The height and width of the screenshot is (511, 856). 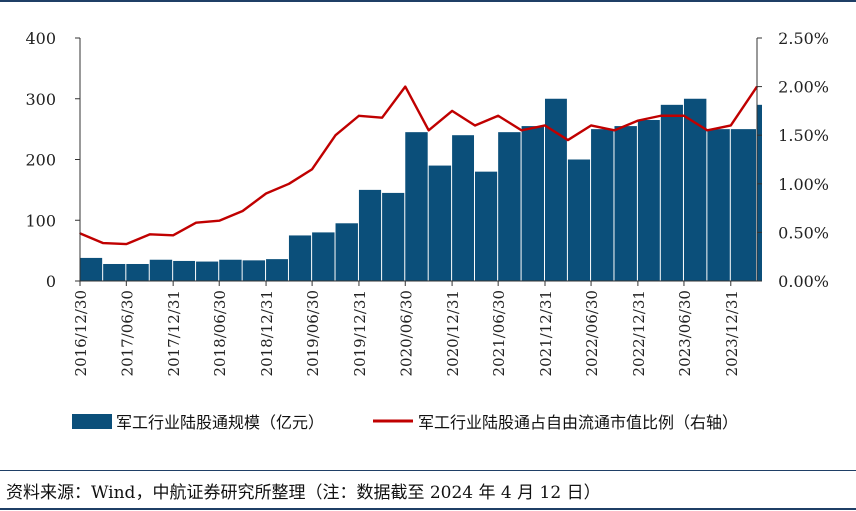 What do you see at coordinates (803, 184) in the screenshot?
I see `right-tick-label: 1.00%` at bounding box center [803, 184].